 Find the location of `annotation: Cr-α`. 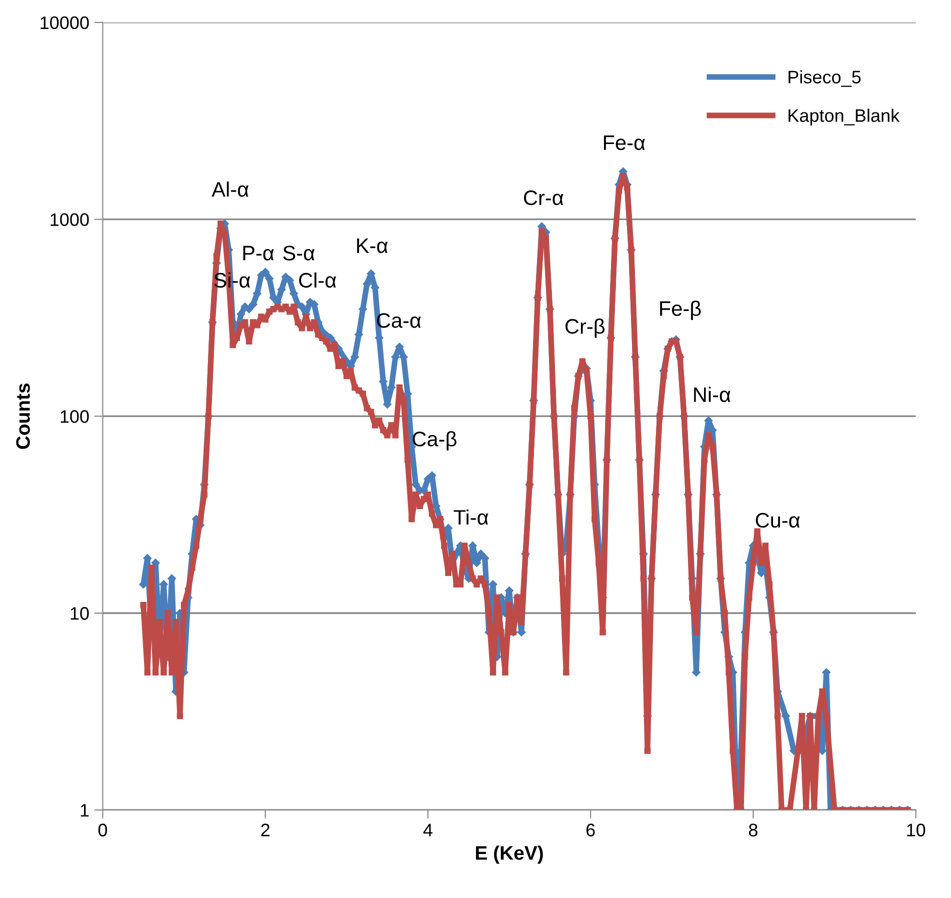

annotation: Cr-α is located at coordinates (544, 198).